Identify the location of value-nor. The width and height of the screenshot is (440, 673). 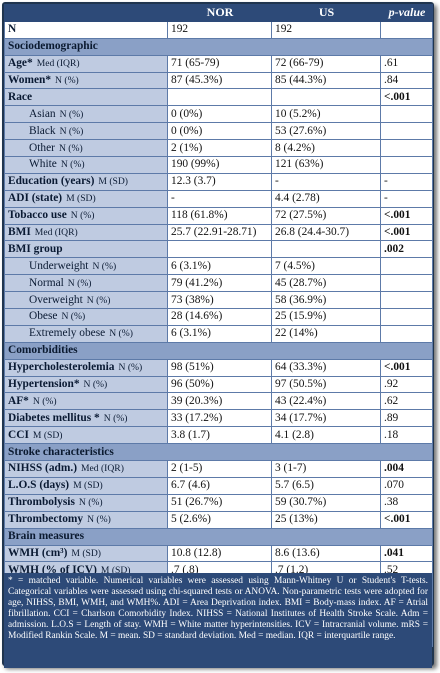
(219, 249).